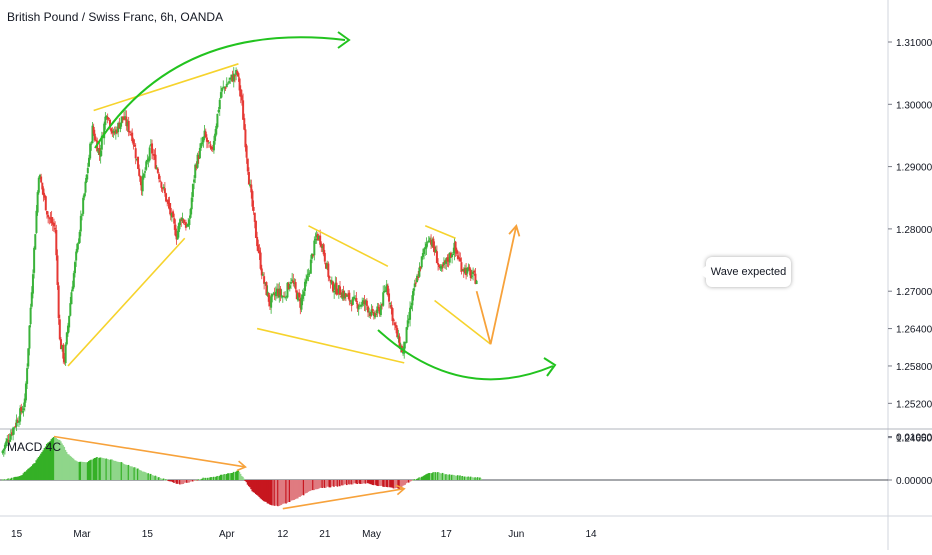 This screenshot has width=932, height=555. Describe the element at coordinates (744, 272) in the screenshot. I see `wave-expected-note: Wave expected` at that location.